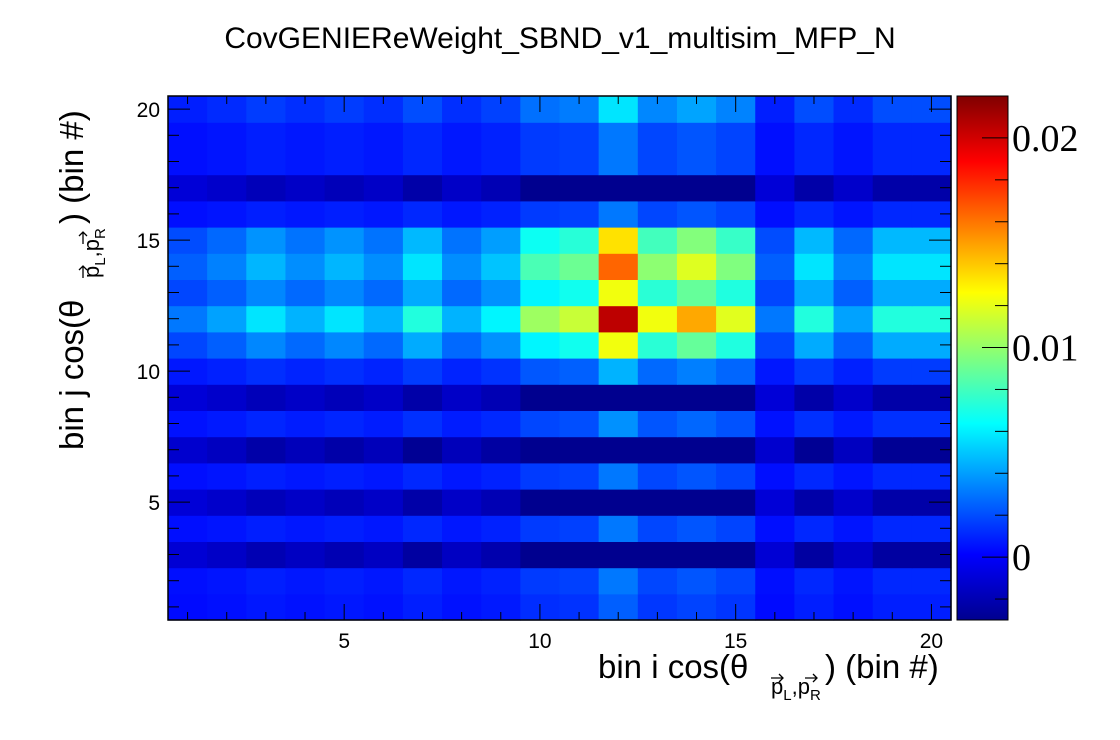 The width and height of the screenshot is (1120, 740). I want to click on y-label-sub-l: L, so click(100, 261).